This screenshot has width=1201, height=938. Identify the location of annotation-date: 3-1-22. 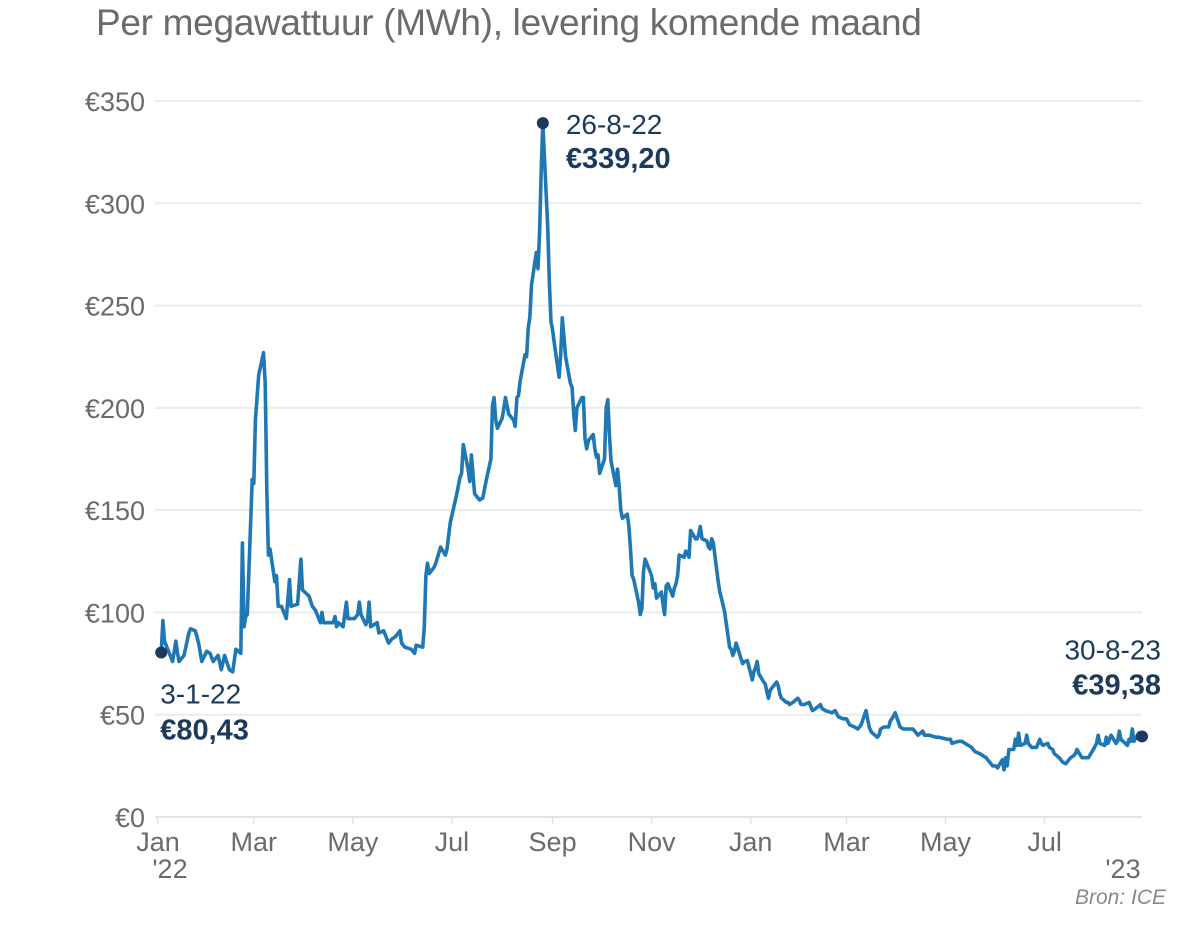
(200, 693).